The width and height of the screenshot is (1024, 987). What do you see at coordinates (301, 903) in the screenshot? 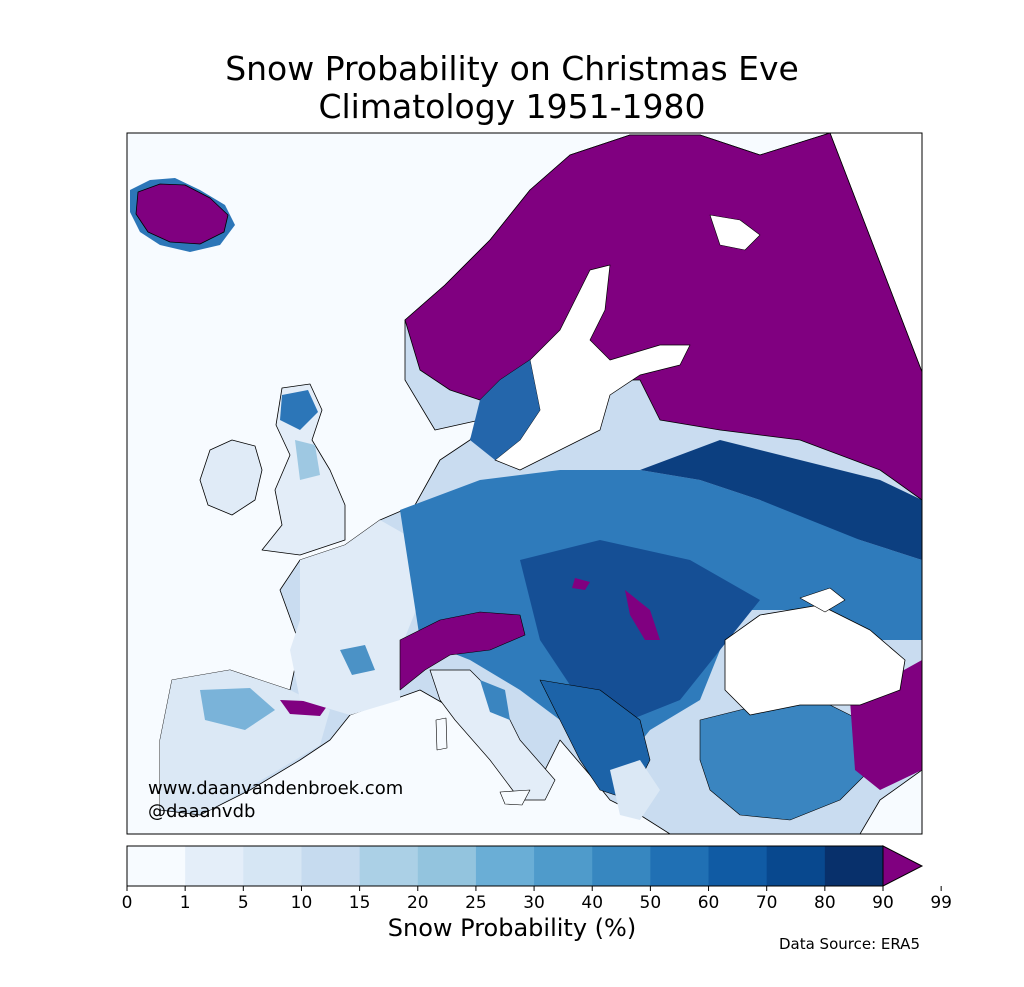
I see `colorbar-tick-label: 10` at bounding box center [301, 903].